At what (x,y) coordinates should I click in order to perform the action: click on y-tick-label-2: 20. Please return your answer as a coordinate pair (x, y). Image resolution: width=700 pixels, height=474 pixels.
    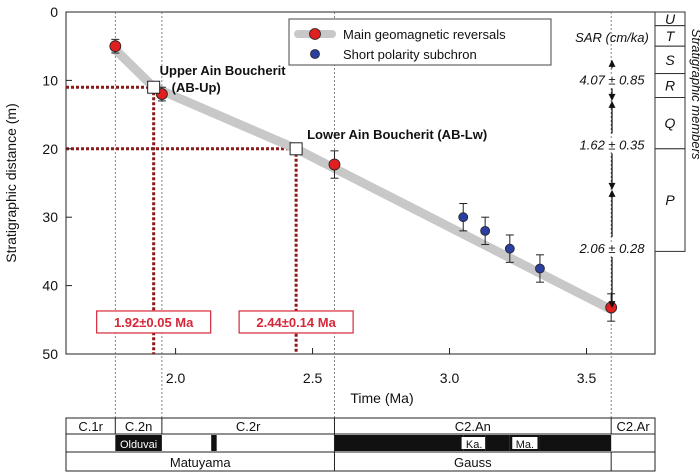
    Looking at the image, I should click on (50, 149).